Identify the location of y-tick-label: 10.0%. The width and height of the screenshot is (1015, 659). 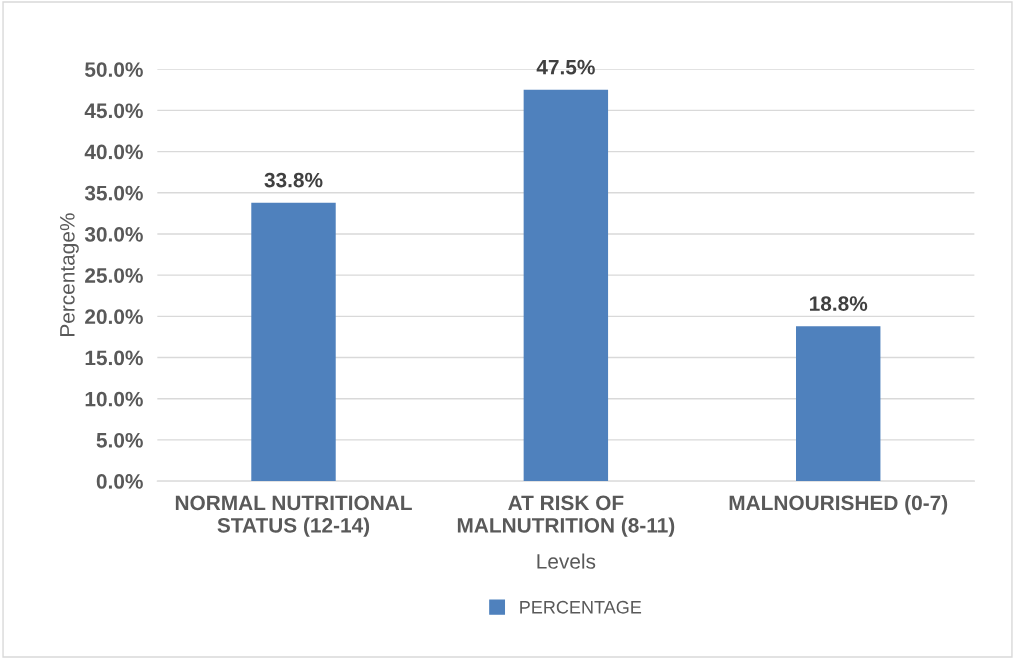
(114, 399).